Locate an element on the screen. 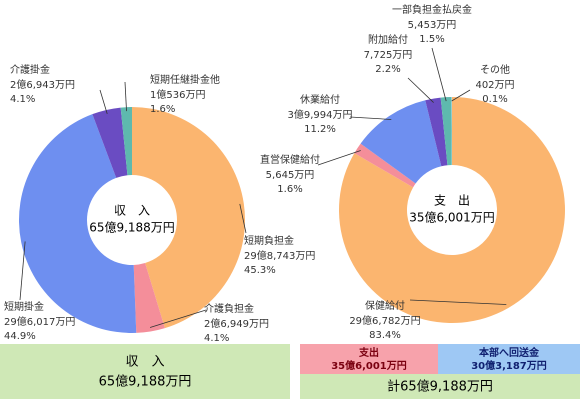 This screenshot has height=404, width=580. slice-percent: 44.9% is located at coordinates (20, 336).